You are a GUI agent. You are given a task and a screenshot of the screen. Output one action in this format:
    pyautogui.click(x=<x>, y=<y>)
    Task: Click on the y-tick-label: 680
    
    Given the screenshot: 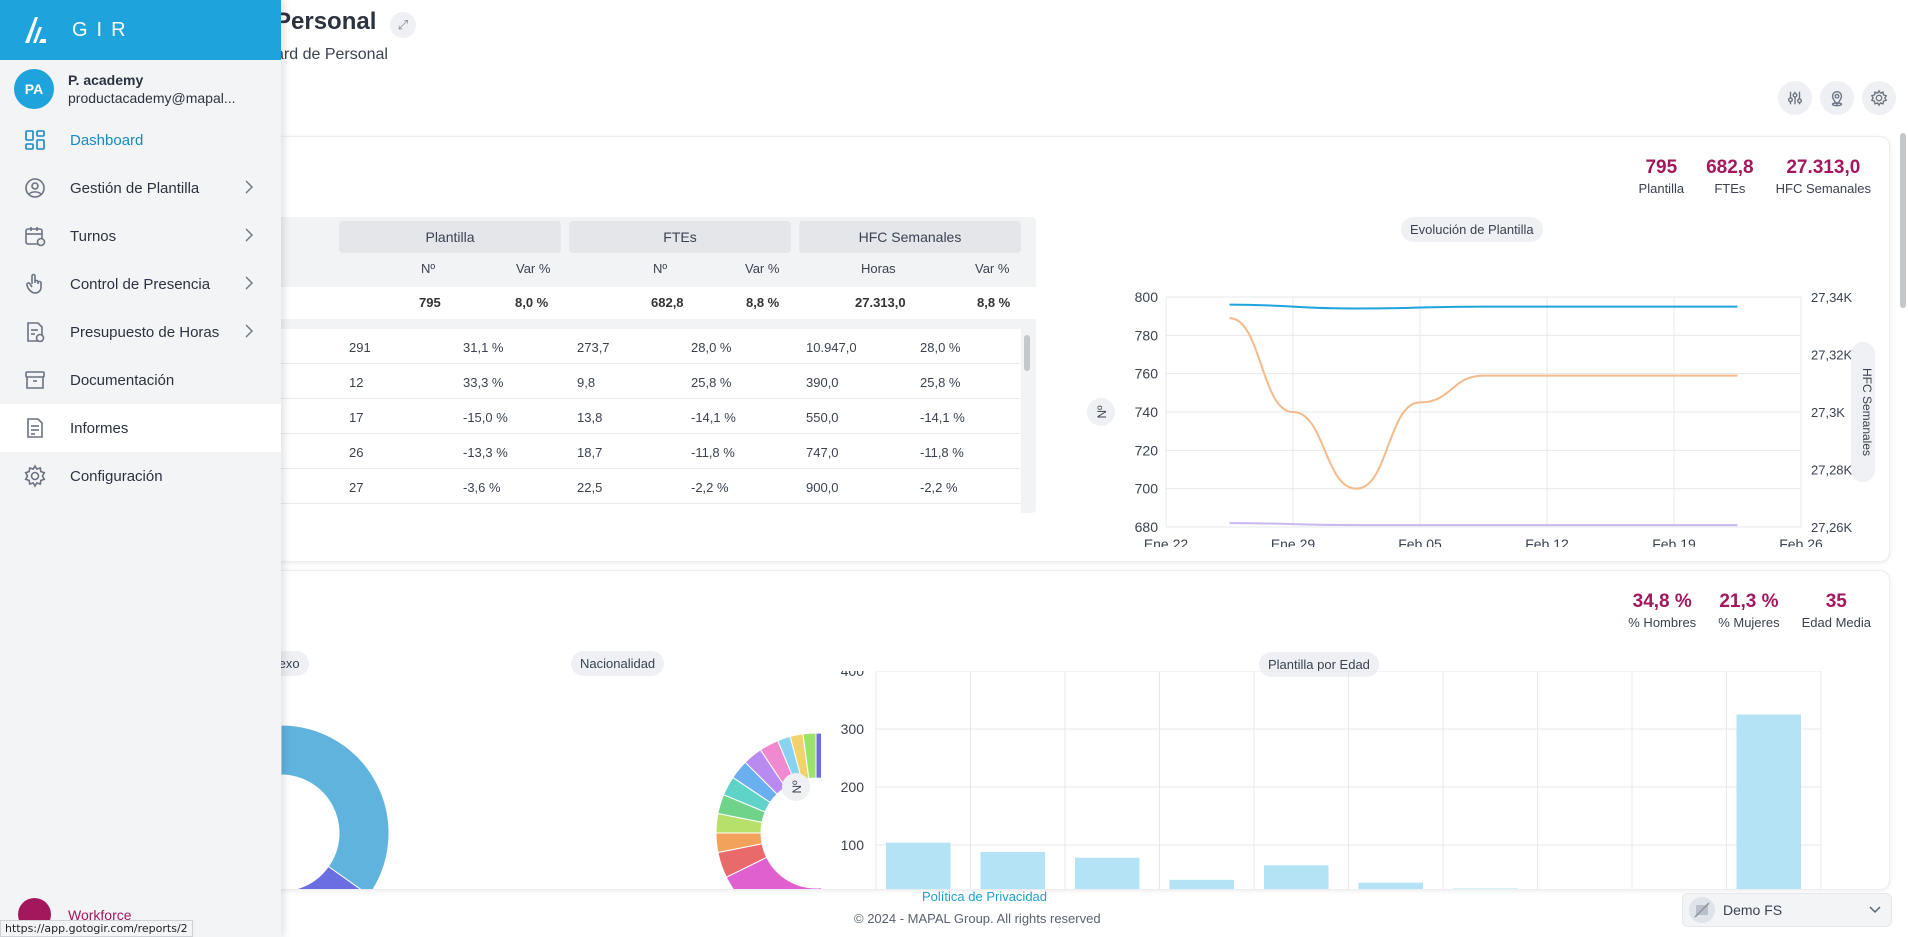 What is the action you would take?
    pyautogui.click(x=1147, y=527)
    